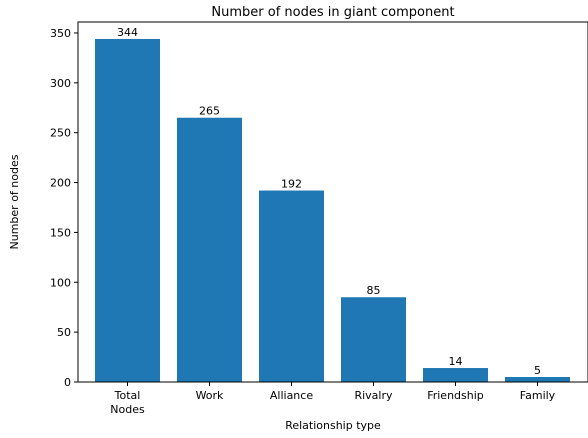 This screenshot has height=438, width=588. Describe the element at coordinates (127, 402) in the screenshot. I see `x-tick-label: Total Nodes` at that location.